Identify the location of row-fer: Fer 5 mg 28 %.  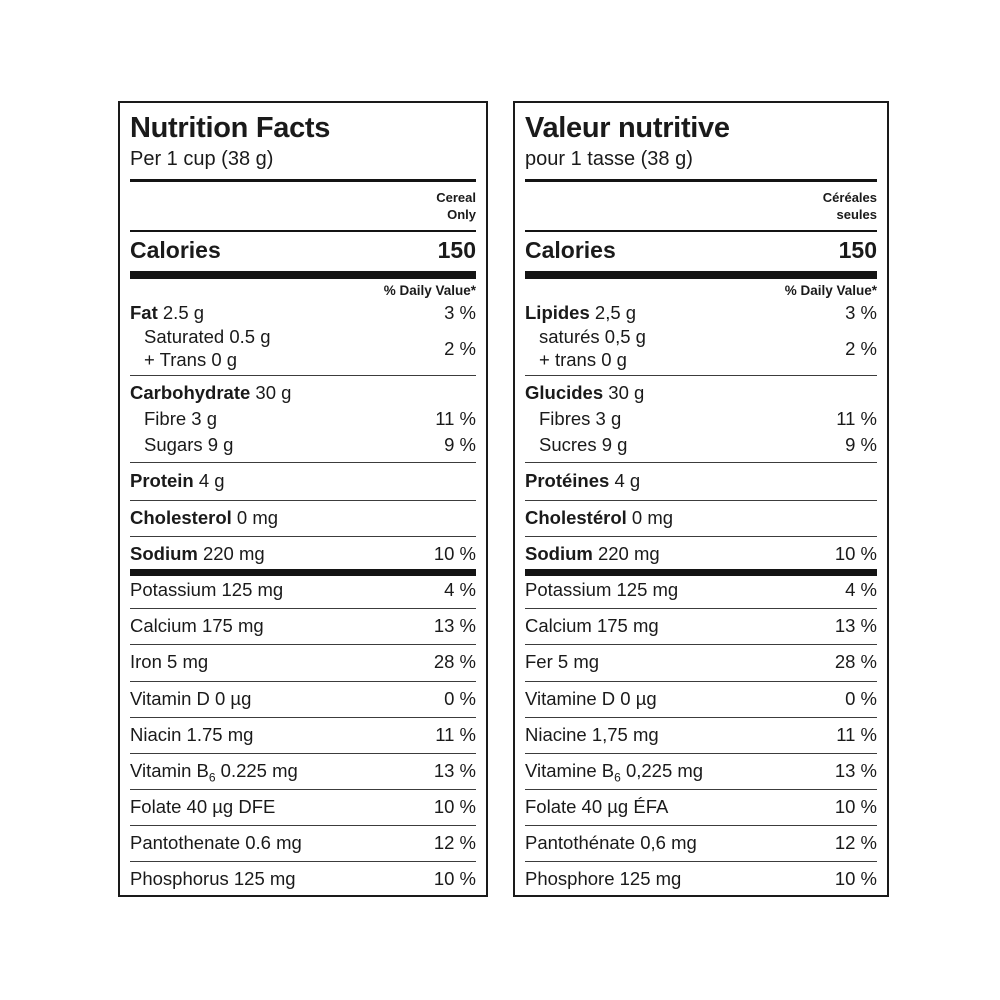
(701, 662).